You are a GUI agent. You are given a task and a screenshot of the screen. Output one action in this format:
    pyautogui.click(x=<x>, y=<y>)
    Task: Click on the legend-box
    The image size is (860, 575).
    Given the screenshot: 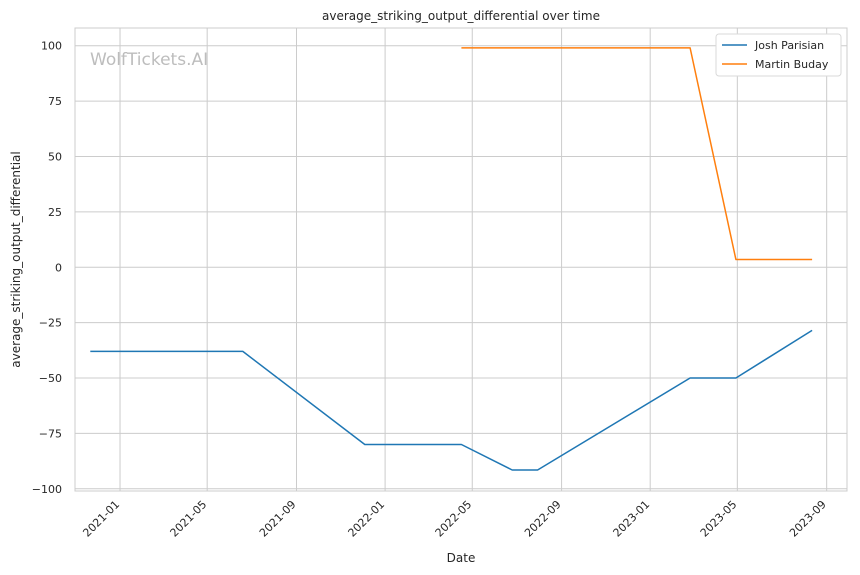 What is the action you would take?
    pyautogui.click(x=778, y=55)
    